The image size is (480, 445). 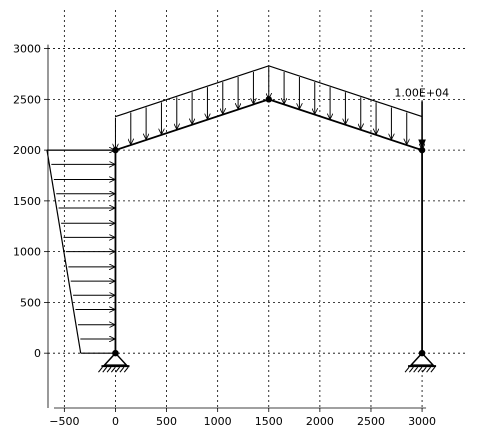 I want to click on x-tick-label: −500, so click(x=64, y=421).